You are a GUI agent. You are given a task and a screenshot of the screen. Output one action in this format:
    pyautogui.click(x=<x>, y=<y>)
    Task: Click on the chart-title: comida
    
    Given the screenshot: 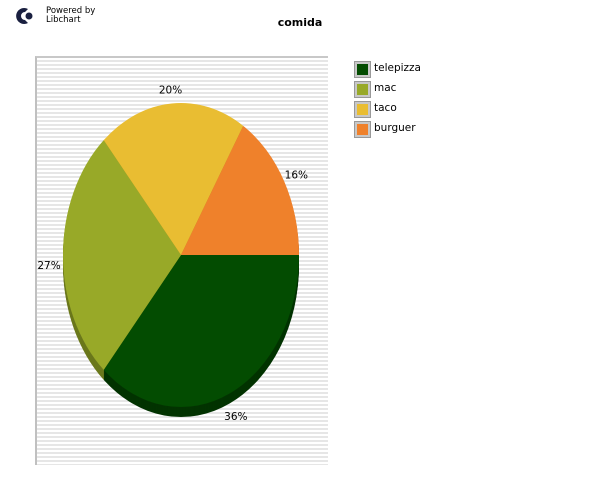 What is the action you would take?
    pyautogui.click(x=300, y=22)
    